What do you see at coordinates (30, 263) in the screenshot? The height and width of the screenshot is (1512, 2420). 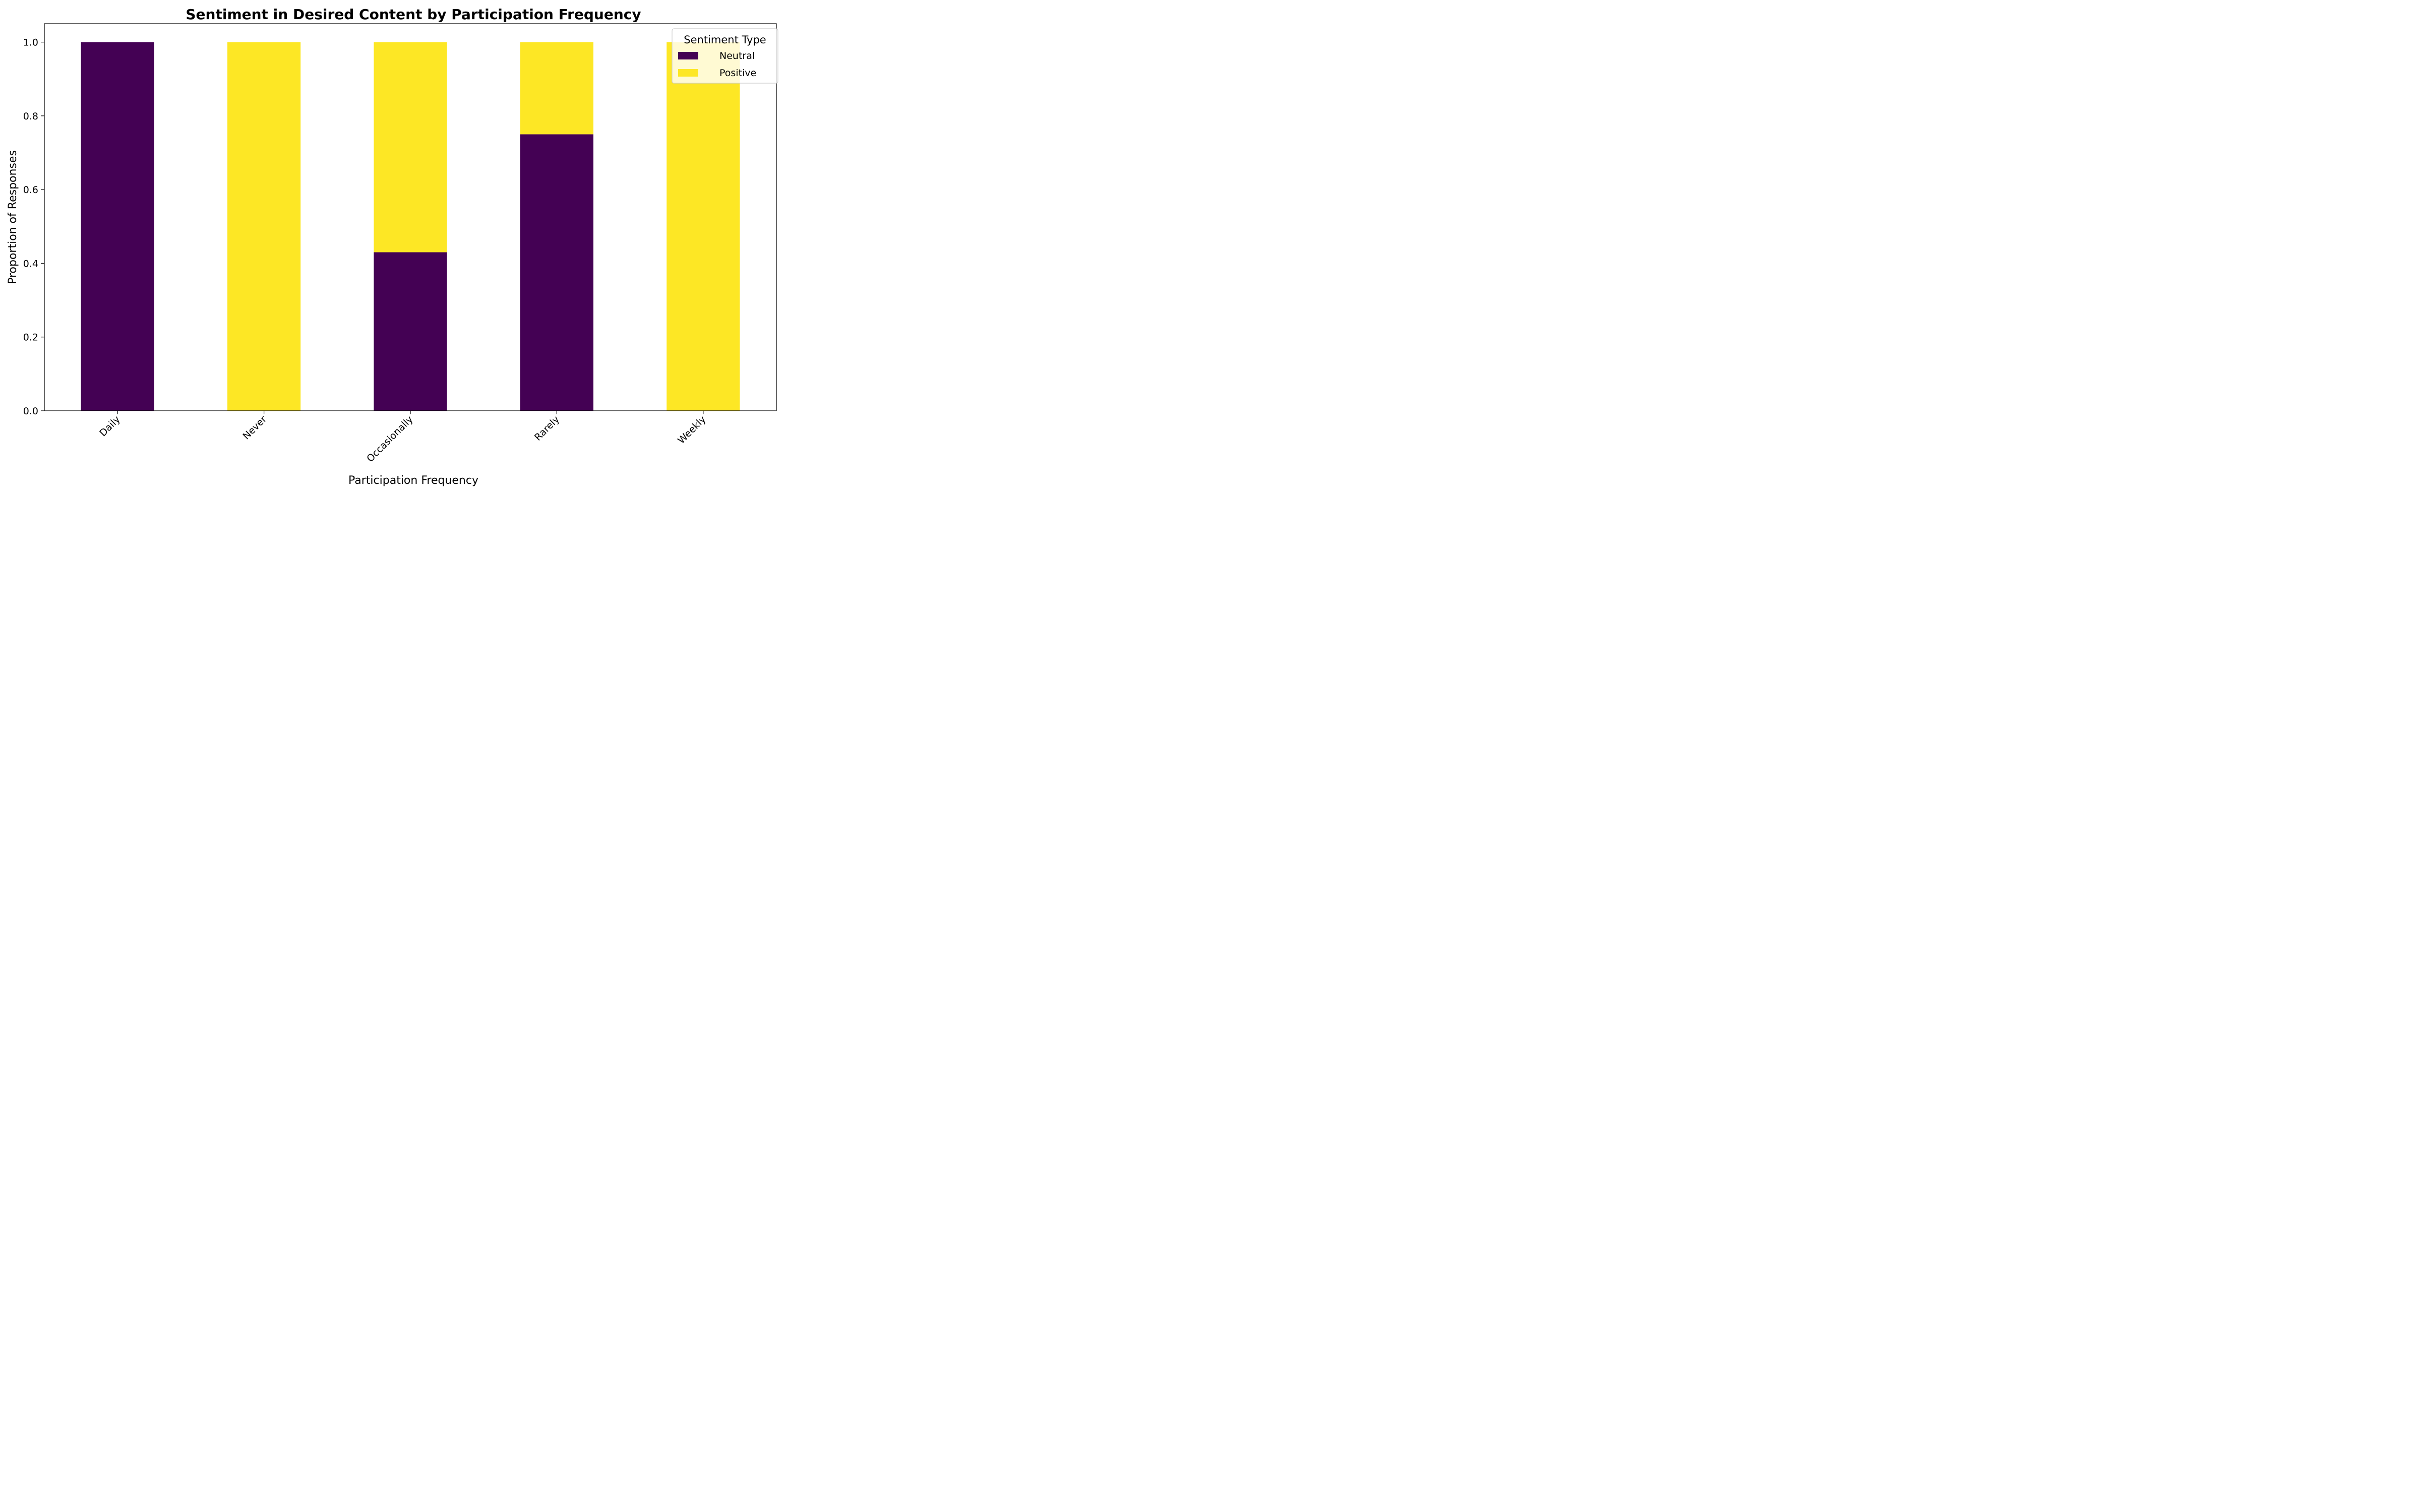 I see `y-tick-label: 0.4` at bounding box center [30, 263].